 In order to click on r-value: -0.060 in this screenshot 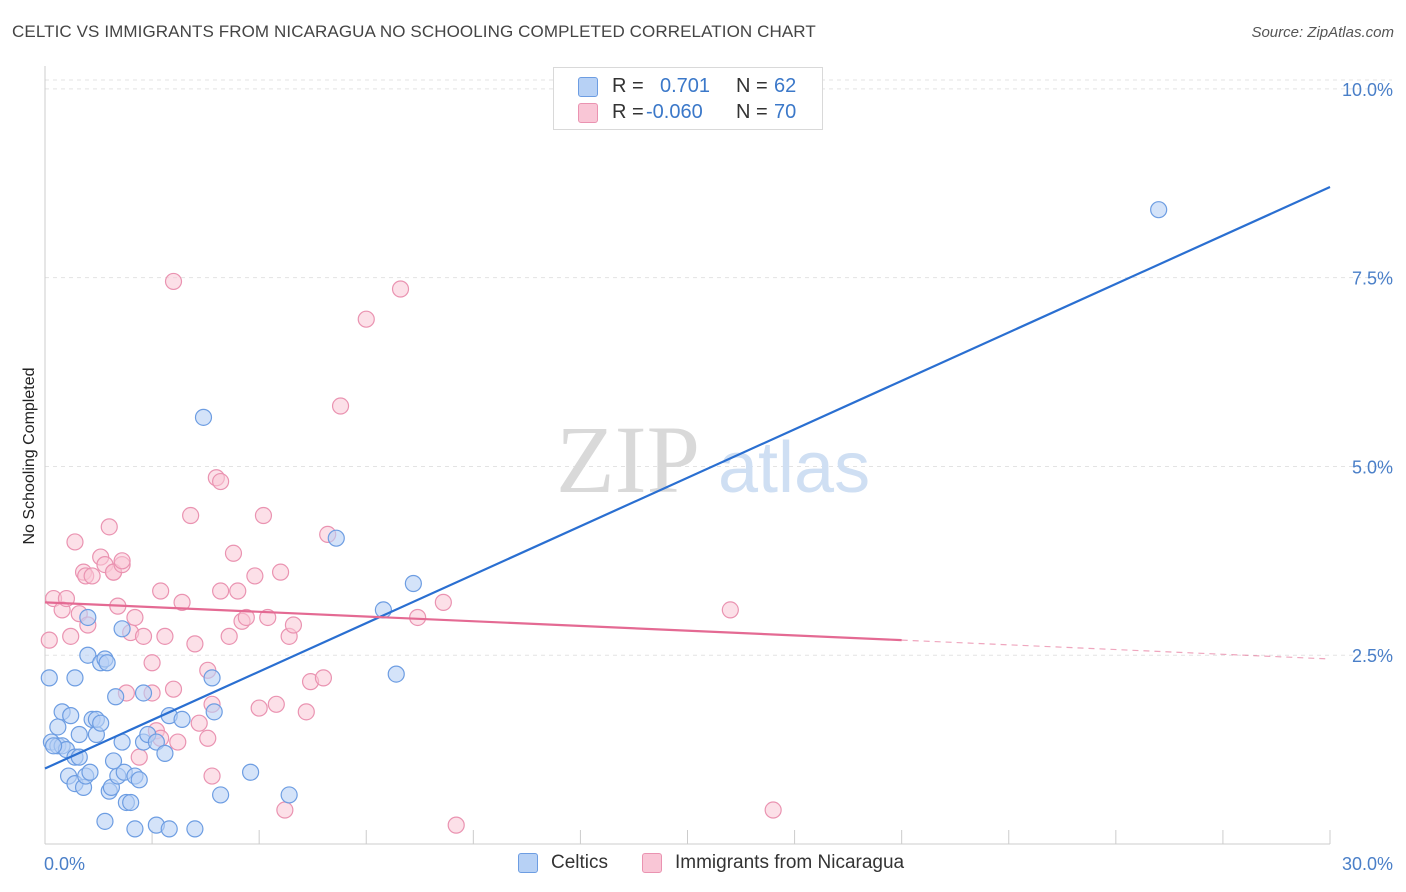, I will do `click(674, 112)`.